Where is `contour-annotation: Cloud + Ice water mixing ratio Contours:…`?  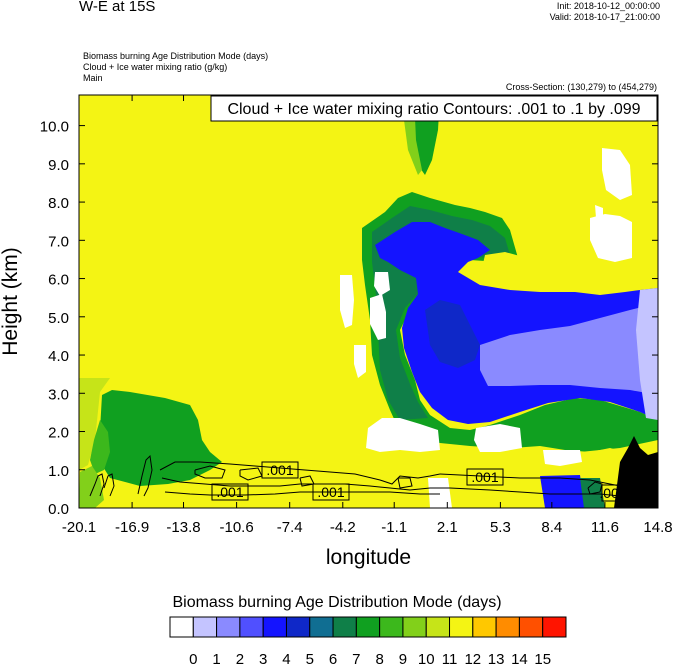 contour-annotation: Cloud + Ice water mixing ratio Contours:… is located at coordinates (434, 108).